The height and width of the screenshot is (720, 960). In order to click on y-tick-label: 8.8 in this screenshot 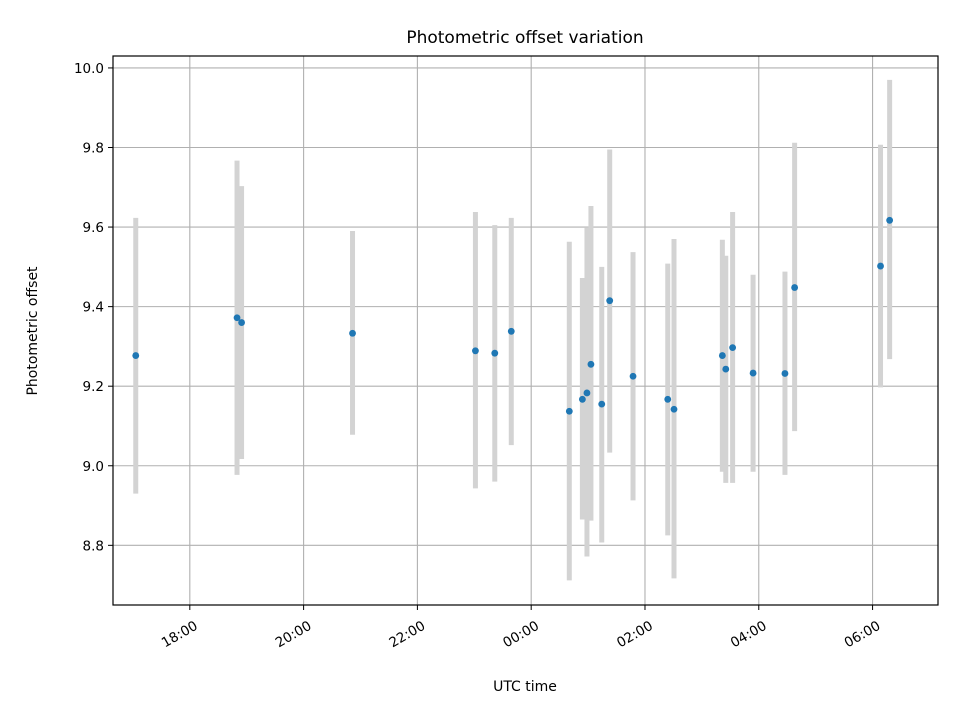, I will do `click(93, 546)`.